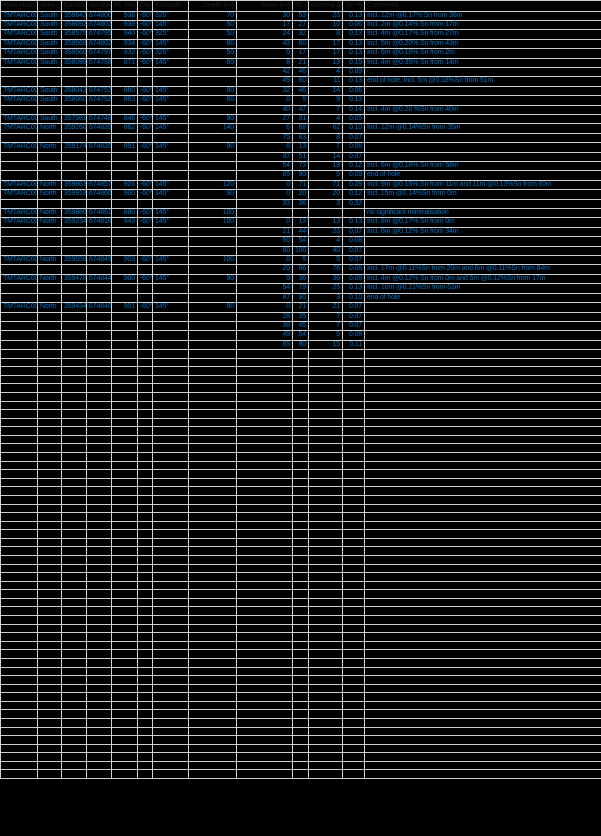 Image resolution: width=601 pixels, height=836 pixels. Describe the element at coordinates (353, 316) in the screenshot. I see `cell-grade: 0.07` at that location.